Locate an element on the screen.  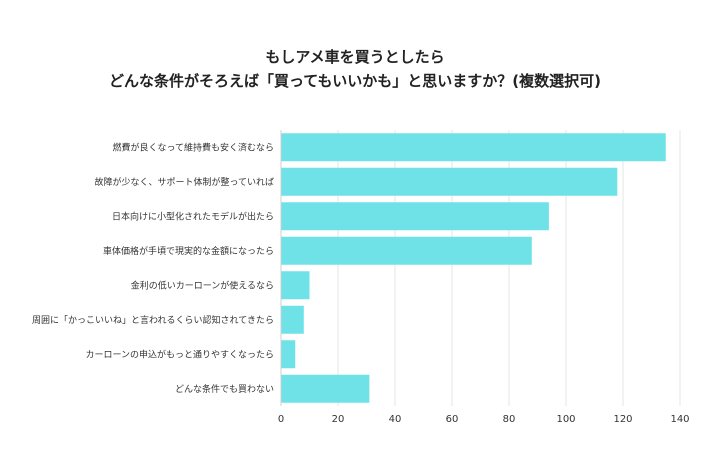
x-tick-label: 80 is located at coordinates (509, 419).